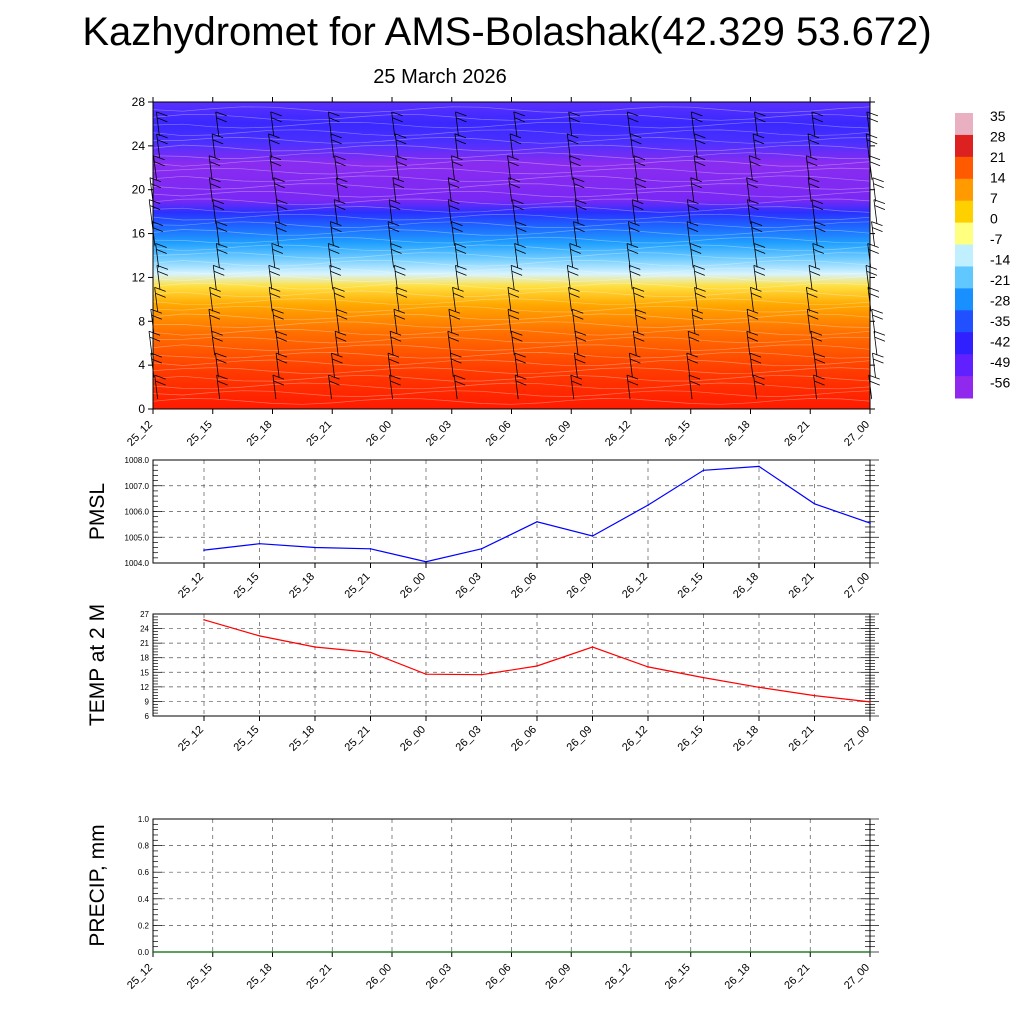 Image resolution: width=1024 pixels, height=1024 pixels. Describe the element at coordinates (580, 739) in the screenshot. I see `x-tick-label: 26_09` at that location.